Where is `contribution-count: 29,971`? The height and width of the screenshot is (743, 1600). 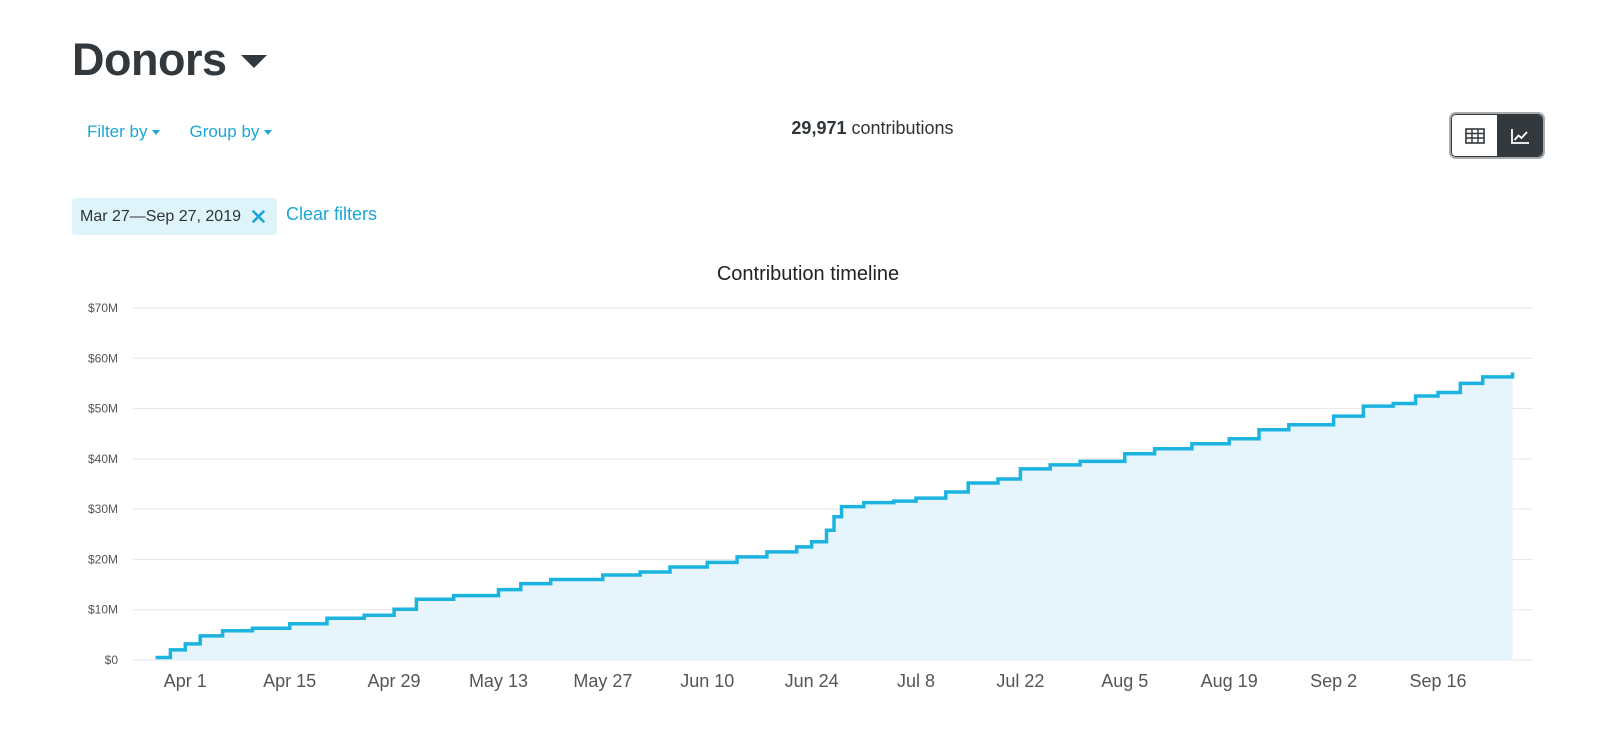
contribution-count: 29,971 is located at coordinates (819, 128).